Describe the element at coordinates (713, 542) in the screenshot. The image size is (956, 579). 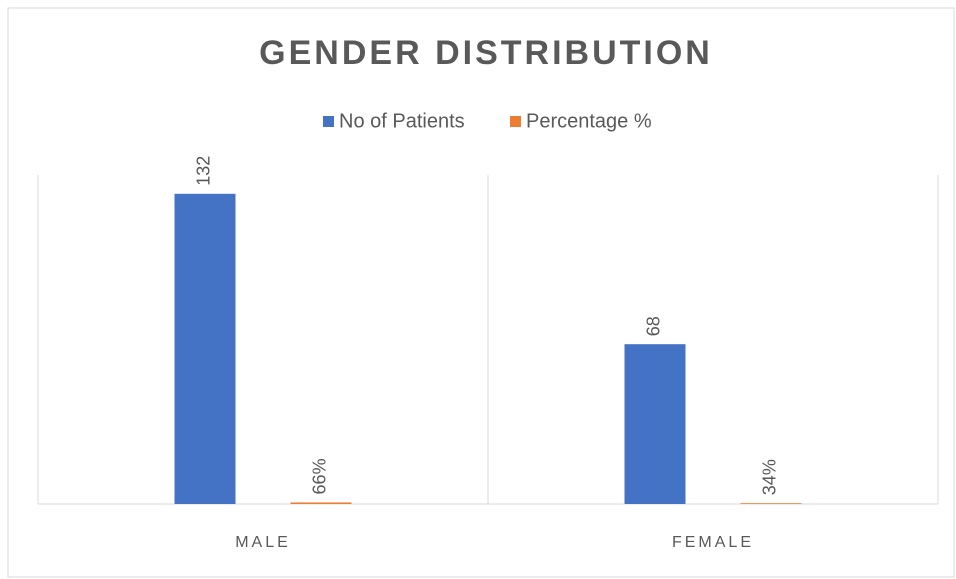
I see `x-tick-label: FEMALE` at that location.